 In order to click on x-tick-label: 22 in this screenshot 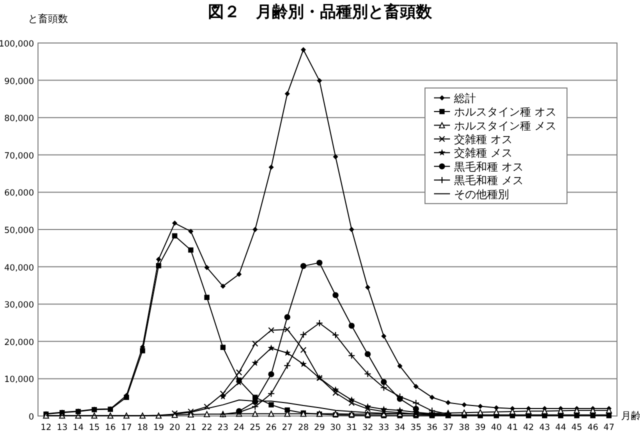, I will do `click(206, 427)`.